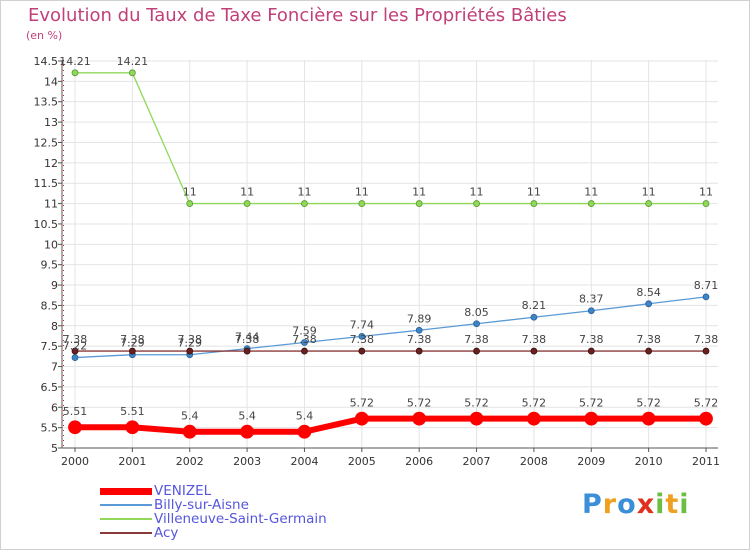 Image resolution: width=750 pixels, height=550 pixels. I want to click on data-label-billy: 8.54, so click(648, 292).